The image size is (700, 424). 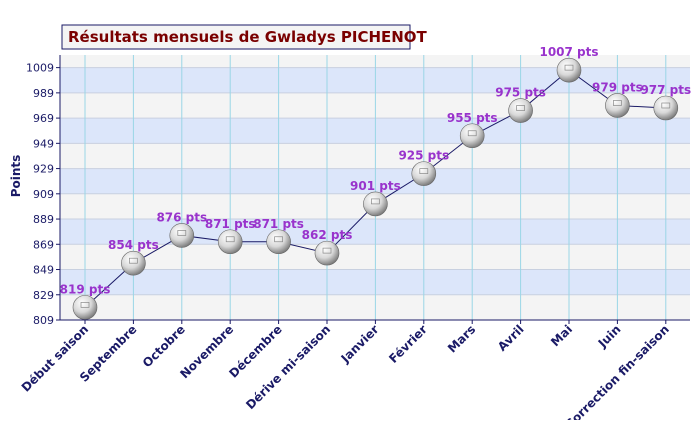 What do you see at coordinates (43, 320) in the screenshot?
I see `y-tick-label: 809` at bounding box center [43, 320].